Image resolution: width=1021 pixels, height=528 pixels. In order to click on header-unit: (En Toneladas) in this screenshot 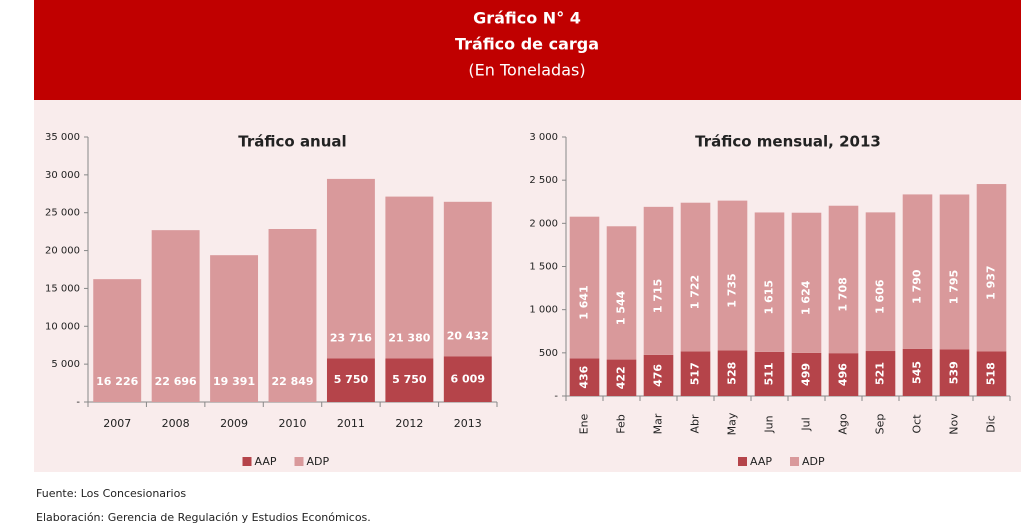, I will do `click(526, 70)`.